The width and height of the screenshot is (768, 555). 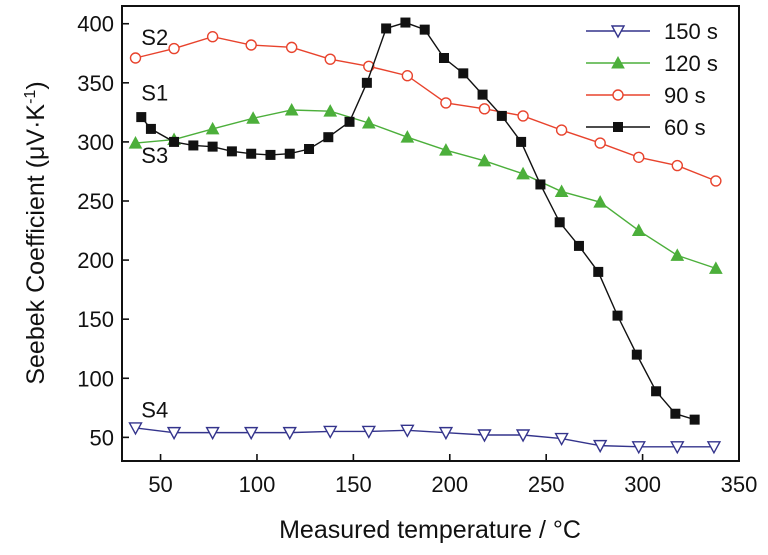 I want to click on series-line, so click(x=424, y=437).